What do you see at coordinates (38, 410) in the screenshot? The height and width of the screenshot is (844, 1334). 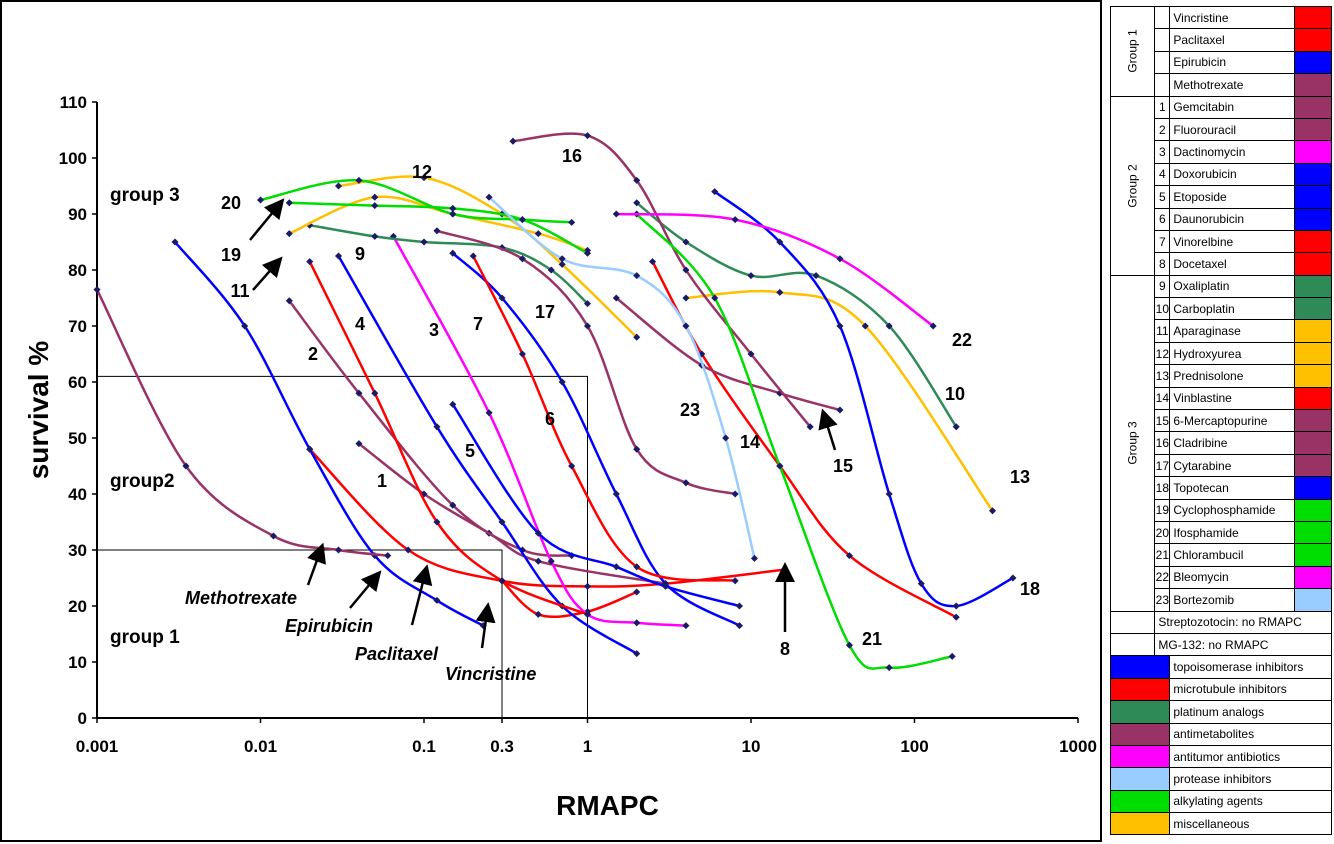 I see `y-axis-label: survival %` at bounding box center [38, 410].